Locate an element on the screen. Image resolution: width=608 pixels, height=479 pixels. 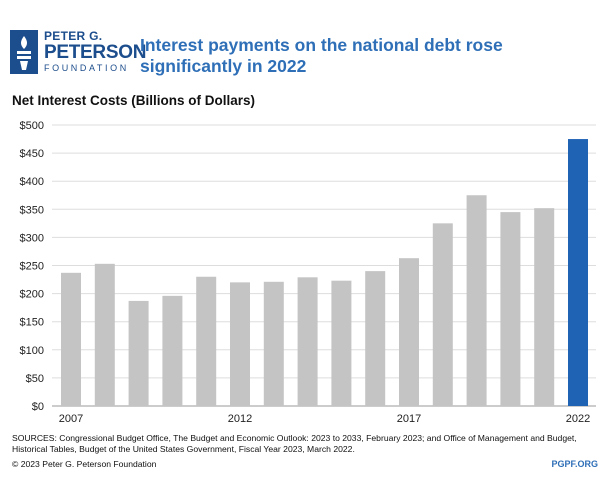
bar-2011 is located at coordinates (206, 341).